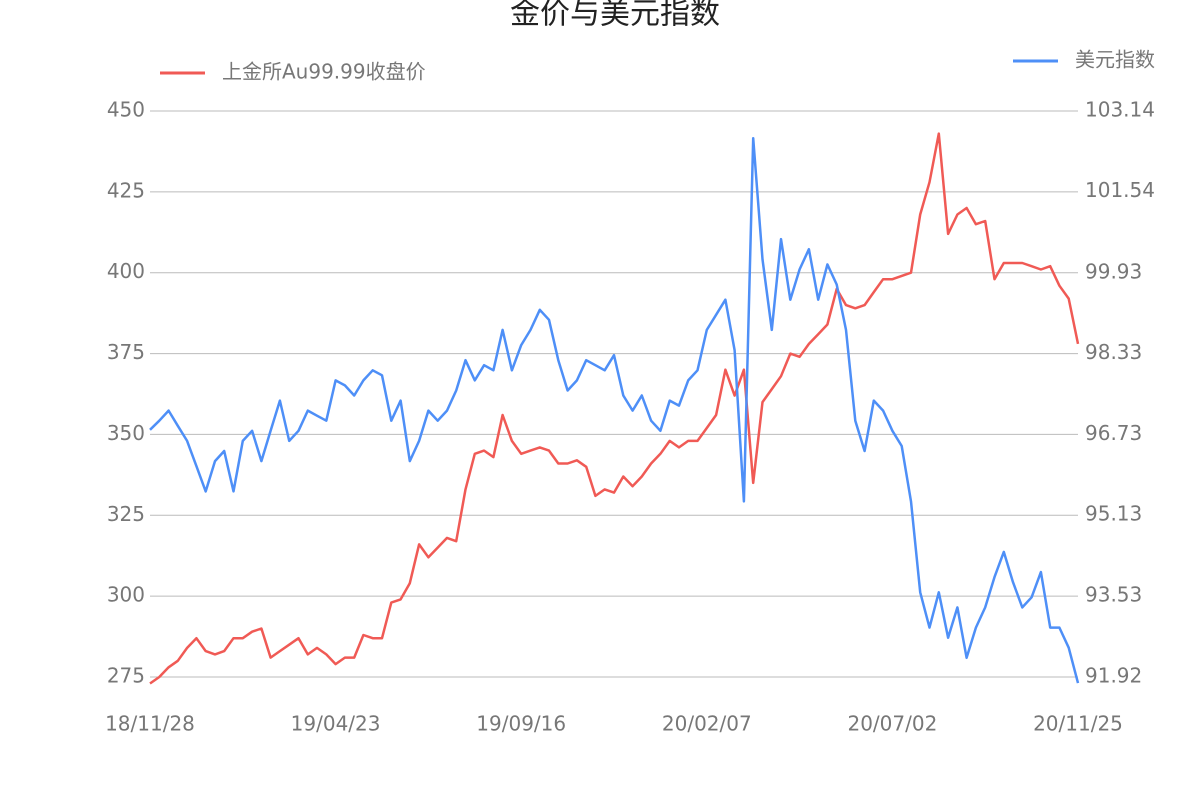 The image size is (1200, 800). Describe the element at coordinates (1078, 724) in the screenshot. I see `x-tick-label: 20/11/25` at that location.